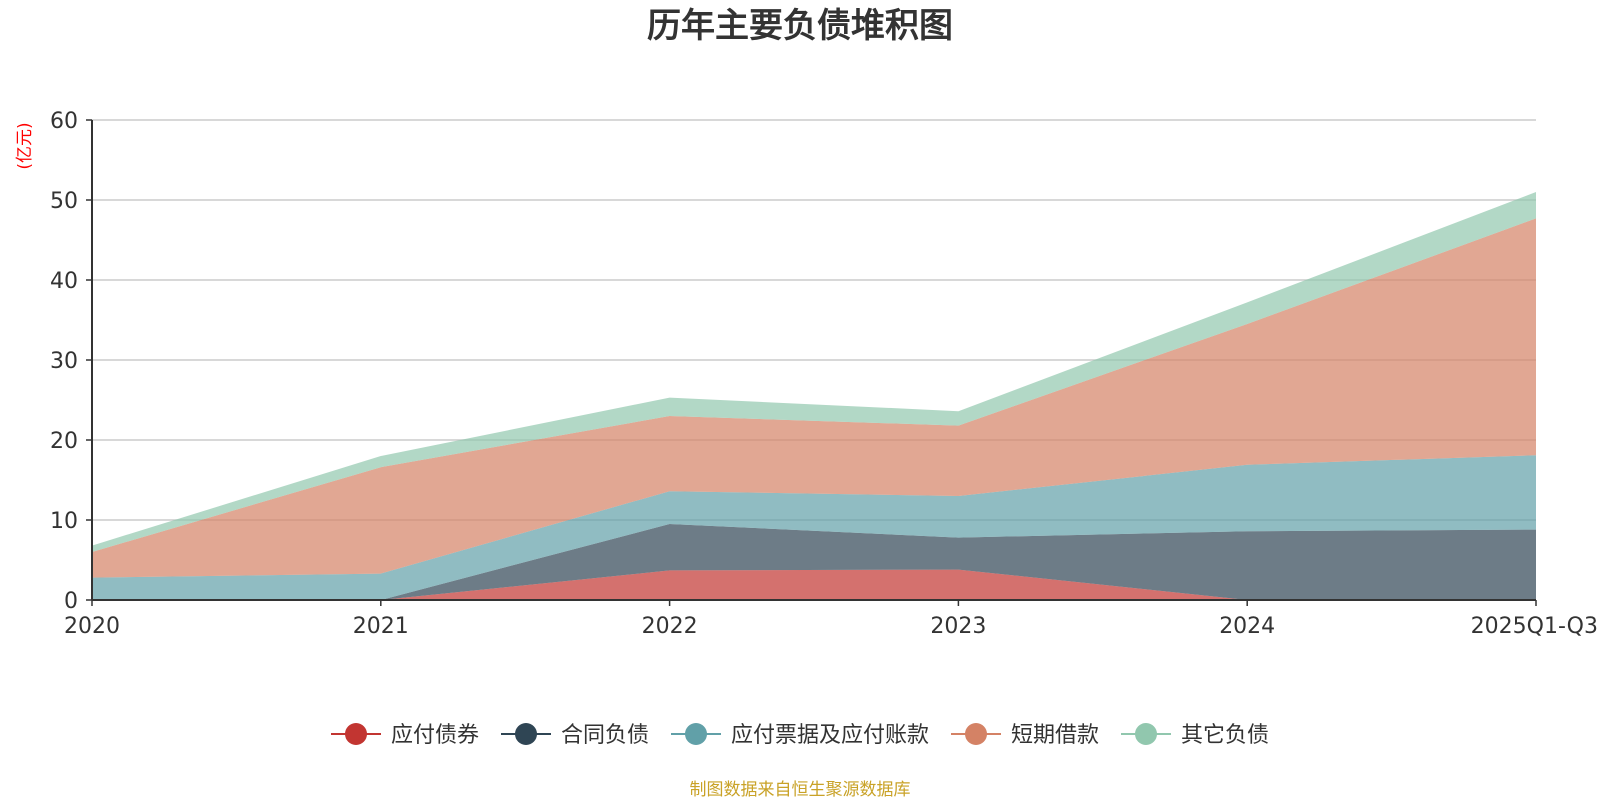  Describe the element at coordinates (64, 521) in the screenshot. I see `y-tick-label: 10` at that location.